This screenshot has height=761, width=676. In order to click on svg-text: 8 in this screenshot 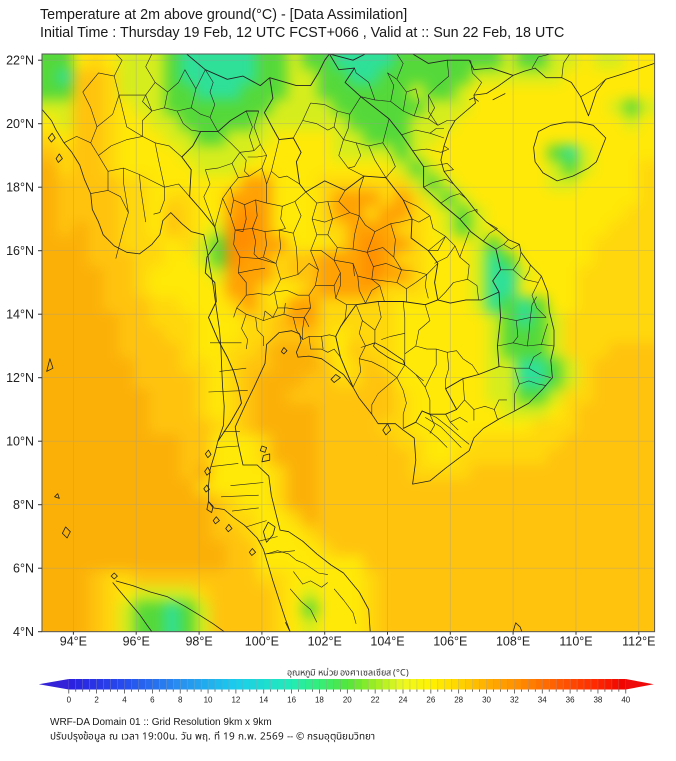, I will do `click(180, 700)`.